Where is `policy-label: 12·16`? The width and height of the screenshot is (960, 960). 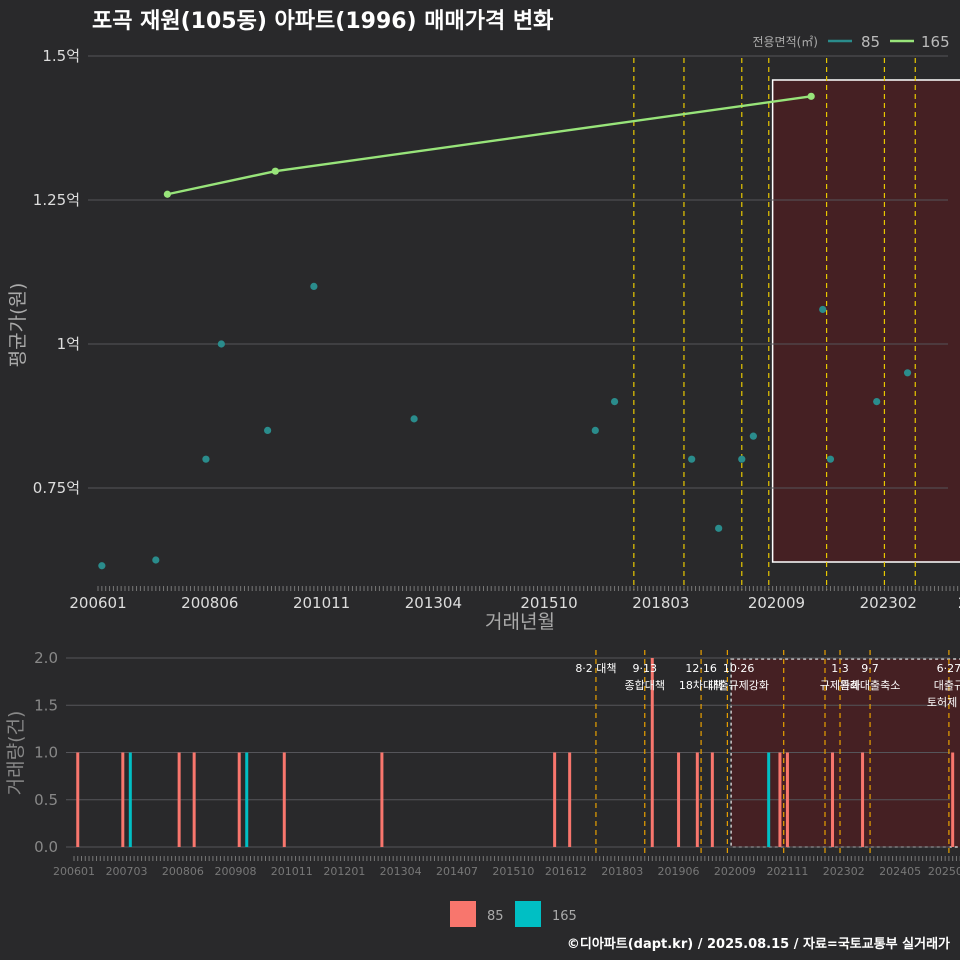
policy-label: 12·16 is located at coordinates (701, 668).